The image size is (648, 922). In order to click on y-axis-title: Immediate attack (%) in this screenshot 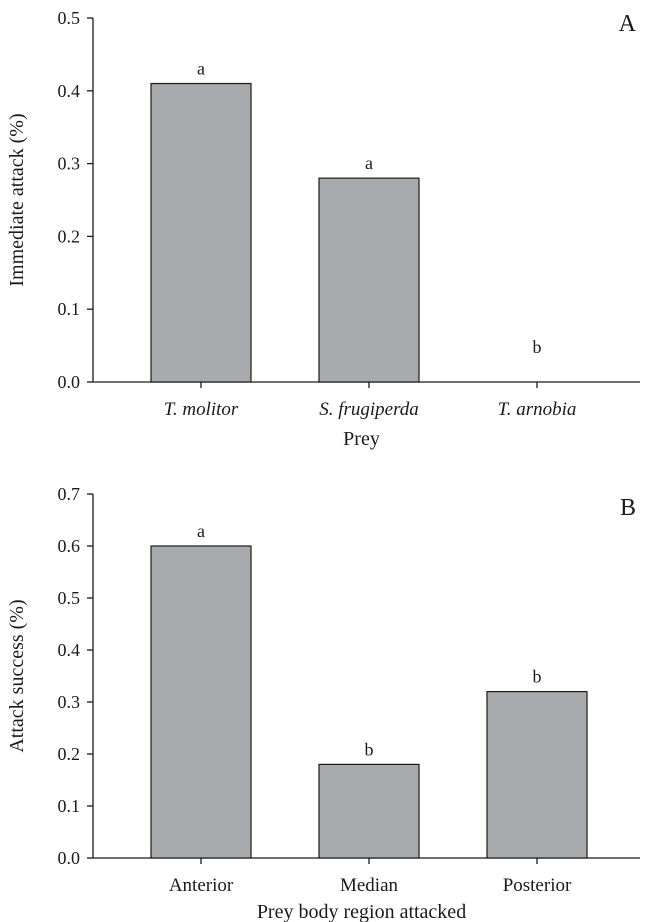, I will do `click(17, 199)`.